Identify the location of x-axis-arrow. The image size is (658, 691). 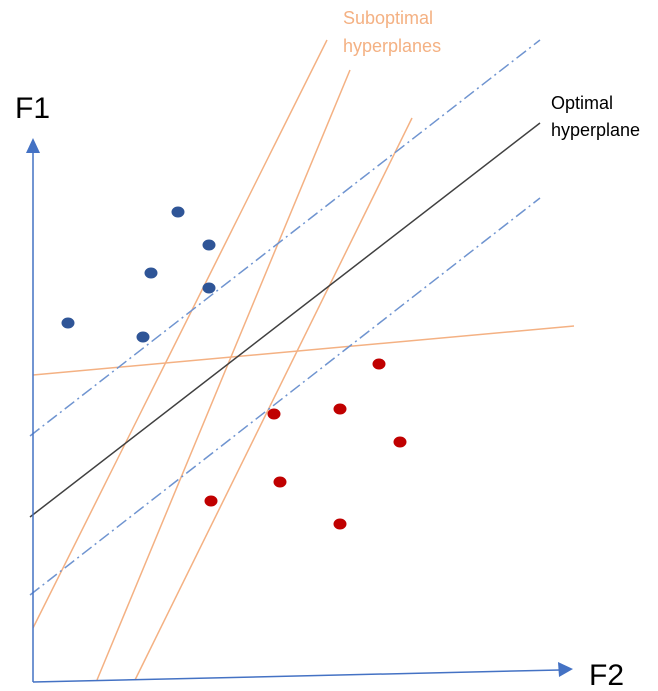
(565, 669).